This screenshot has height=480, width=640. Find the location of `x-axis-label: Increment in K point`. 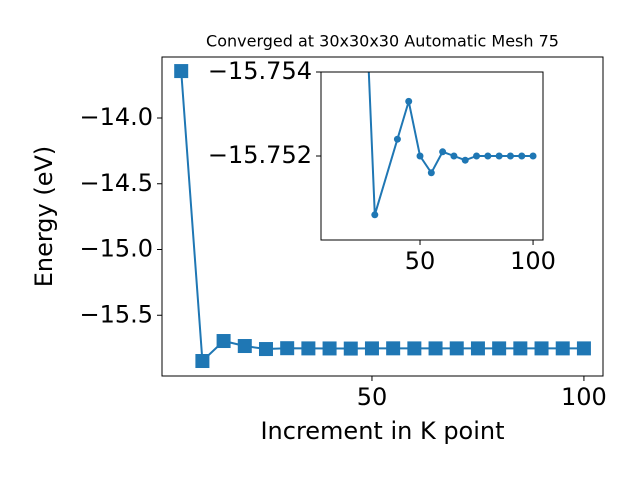

x-axis-label: Increment in K point is located at coordinates (382, 431).